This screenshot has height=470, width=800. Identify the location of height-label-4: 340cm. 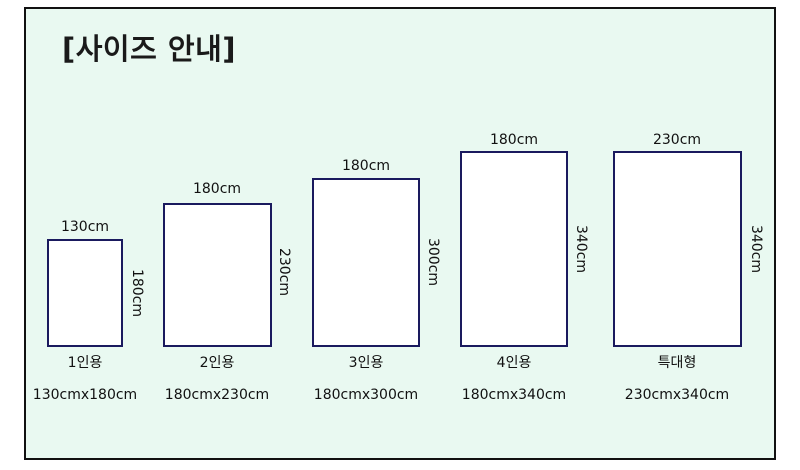
(581, 249).